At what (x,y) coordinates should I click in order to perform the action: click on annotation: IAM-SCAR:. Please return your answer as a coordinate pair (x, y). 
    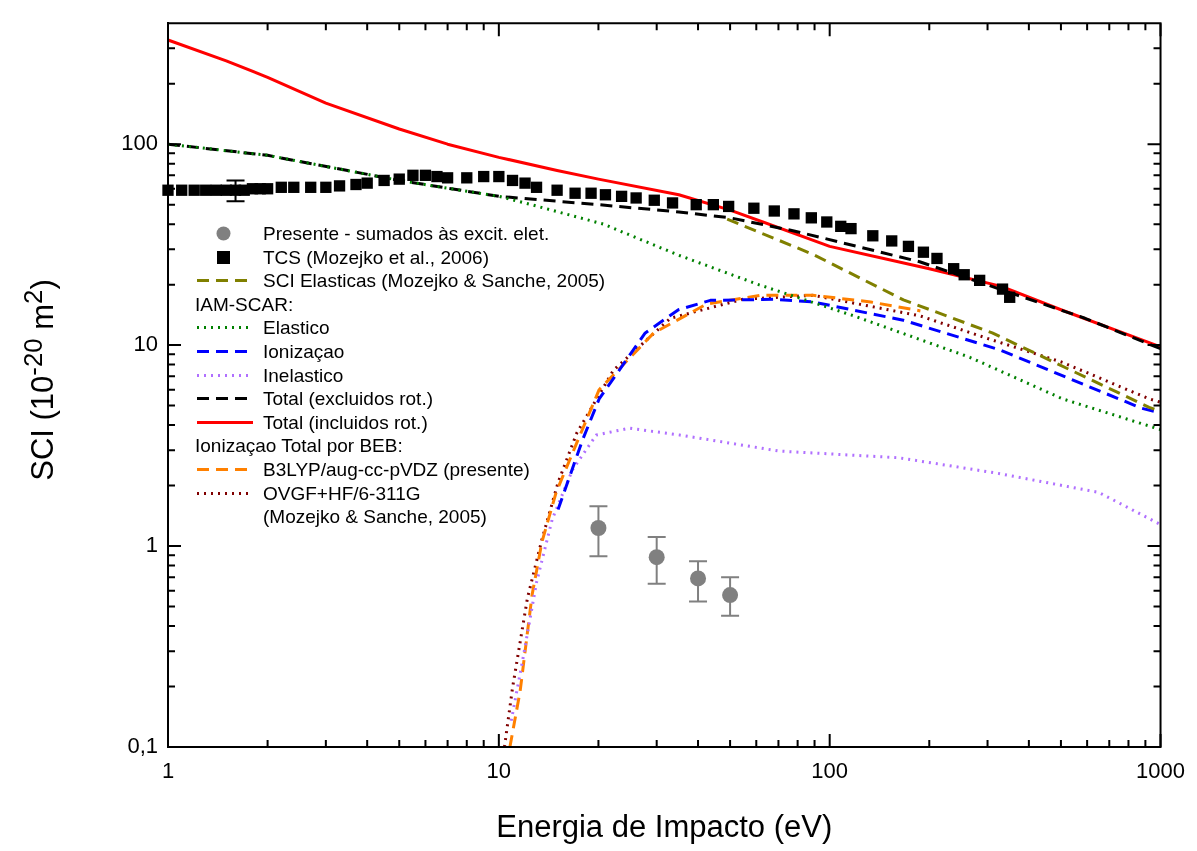
    Looking at the image, I should click on (245, 304).